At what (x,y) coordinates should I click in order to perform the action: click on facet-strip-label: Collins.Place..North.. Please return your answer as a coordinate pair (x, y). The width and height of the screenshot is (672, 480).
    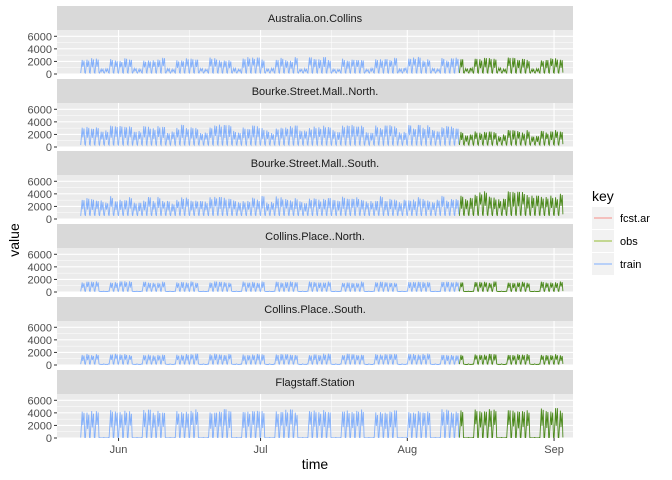
    Looking at the image, I should click on (315, 237).